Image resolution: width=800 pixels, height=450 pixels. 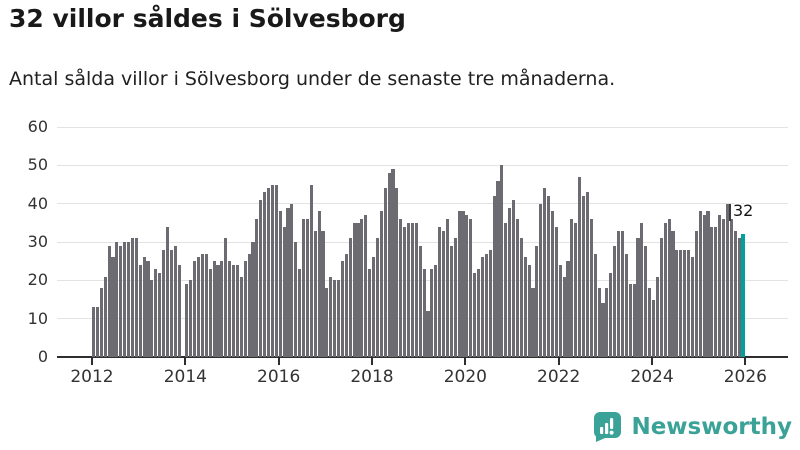 I want to click on y-axis-label: 50, so click(x=37, y=165).